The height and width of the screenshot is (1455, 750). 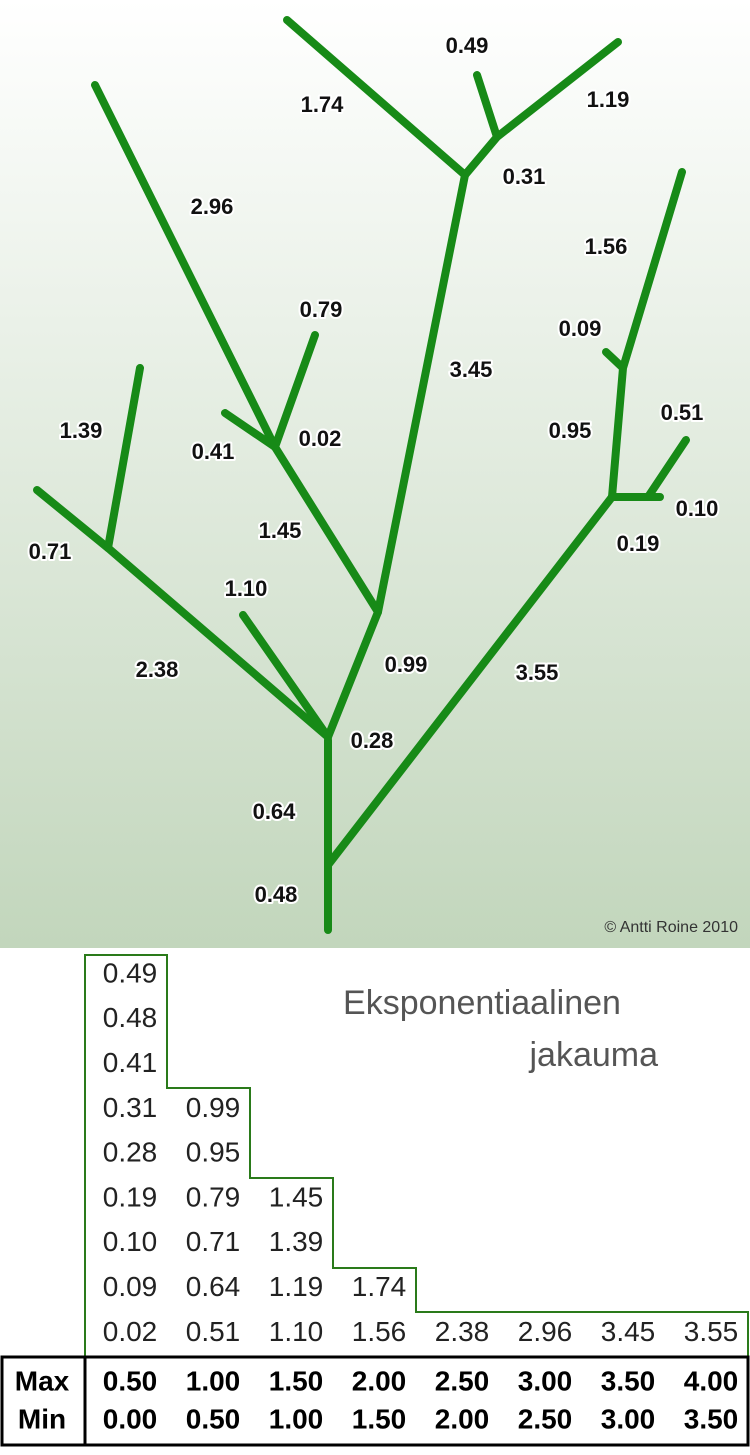 I want to click on branch-label: 0.10, so click(x=697, y=508).